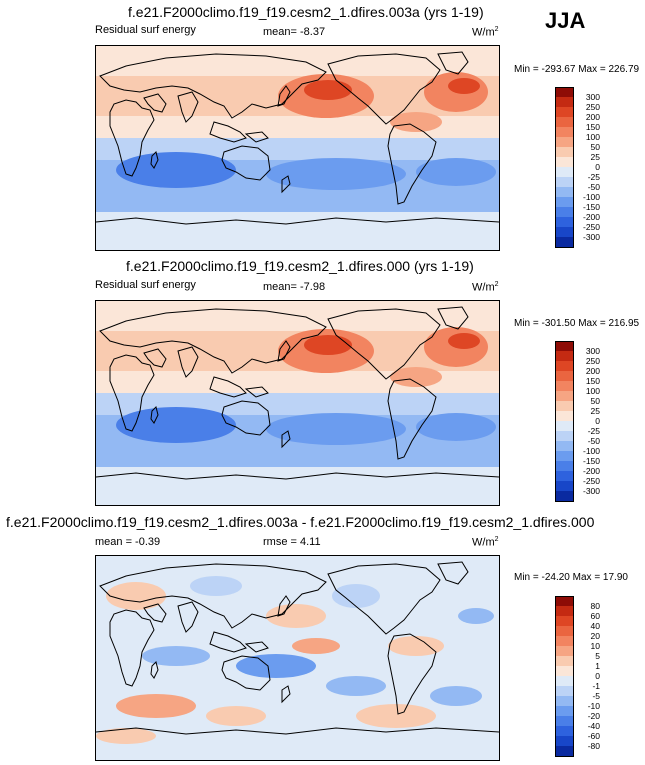 The width and height of the screenshot is (645, 765). What do you see at coordinates (565, 20) in the screenshot?
I see `season-label: JJA` at bounding box center [565, 20].